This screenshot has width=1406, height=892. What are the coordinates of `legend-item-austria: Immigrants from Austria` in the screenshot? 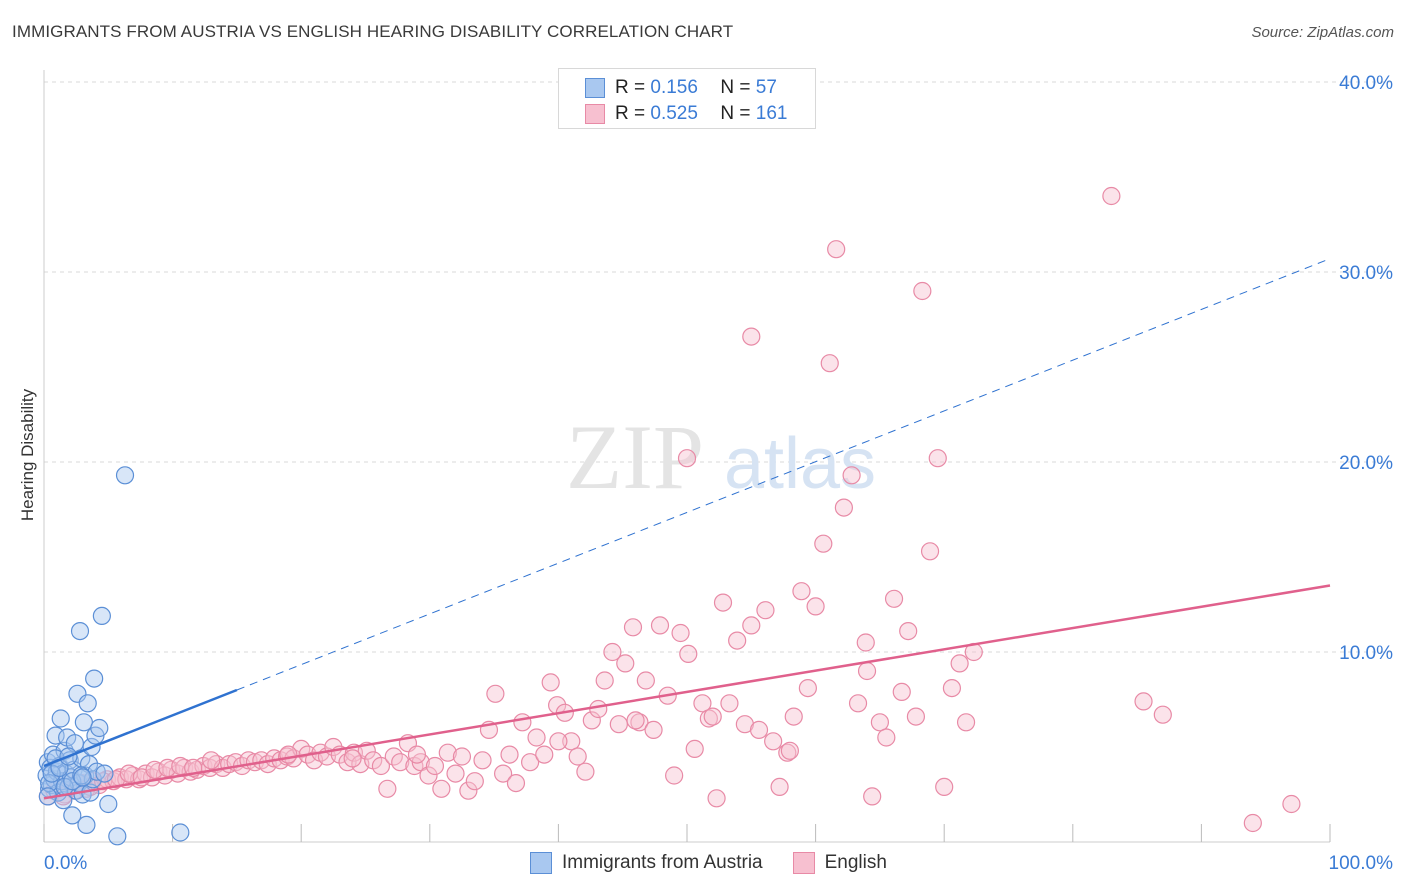 It's located at (646, 863).